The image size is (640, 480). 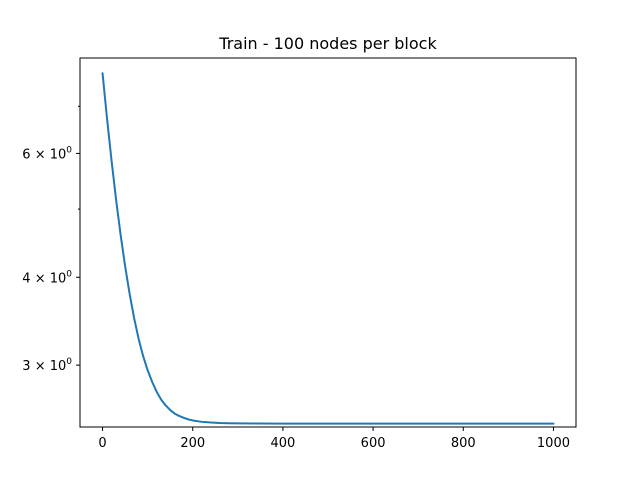 What do you see at coordinates (26, 366) in the screenshot?
I see `y-tick-coef: 3` at bounding box center [26, 366].